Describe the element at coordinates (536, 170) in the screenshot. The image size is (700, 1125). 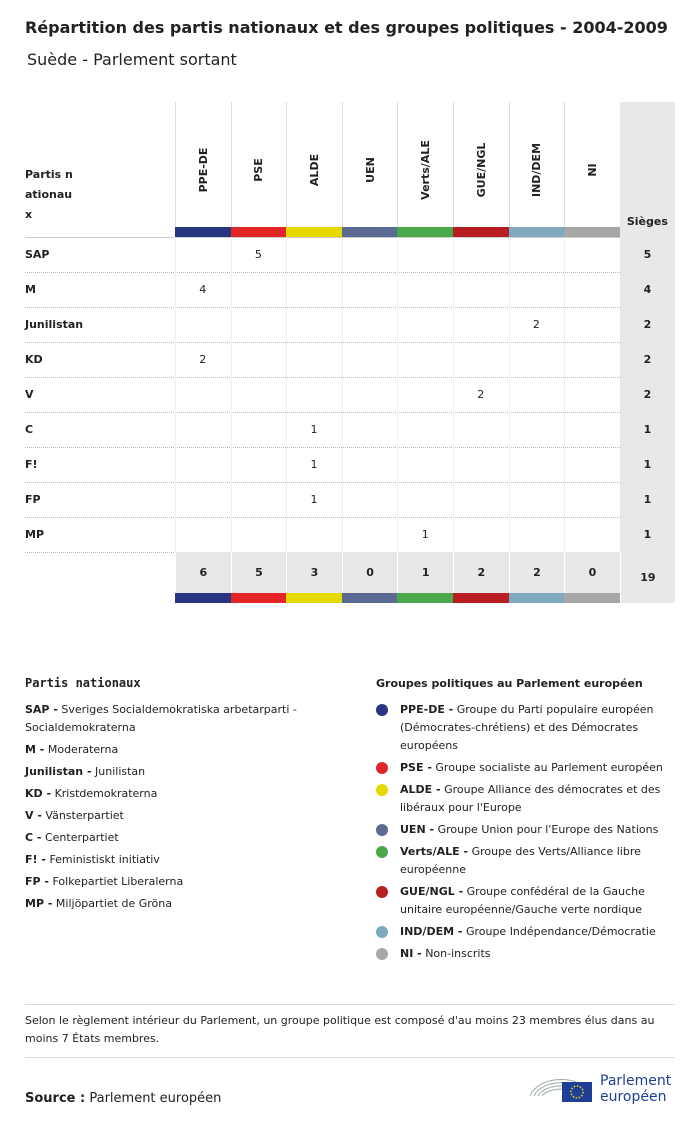
I see `column-header: IND/DEM` at that location.